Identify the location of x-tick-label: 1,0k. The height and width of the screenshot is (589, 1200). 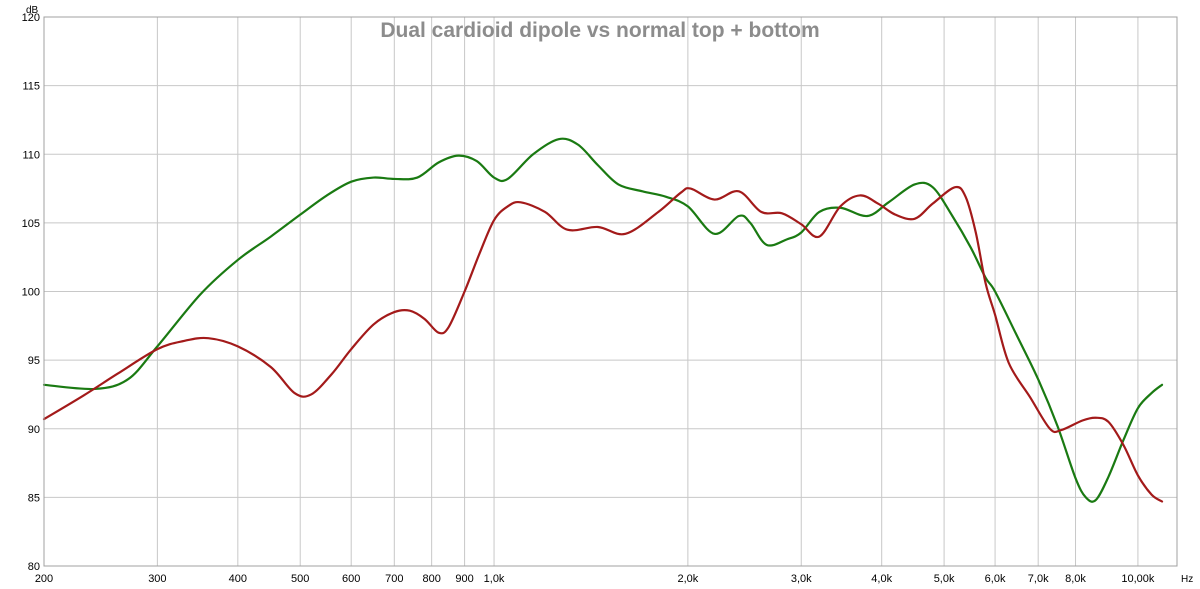
(494, 579).